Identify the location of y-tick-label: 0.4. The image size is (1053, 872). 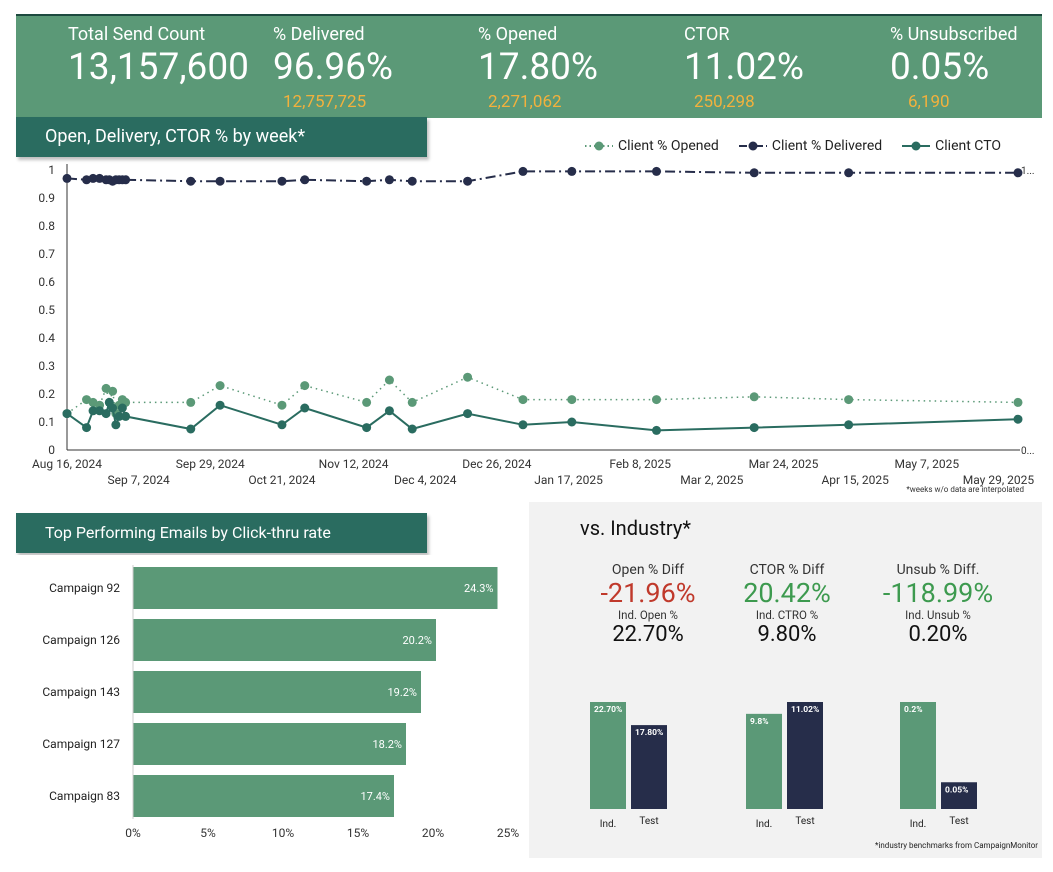
(46, 338).